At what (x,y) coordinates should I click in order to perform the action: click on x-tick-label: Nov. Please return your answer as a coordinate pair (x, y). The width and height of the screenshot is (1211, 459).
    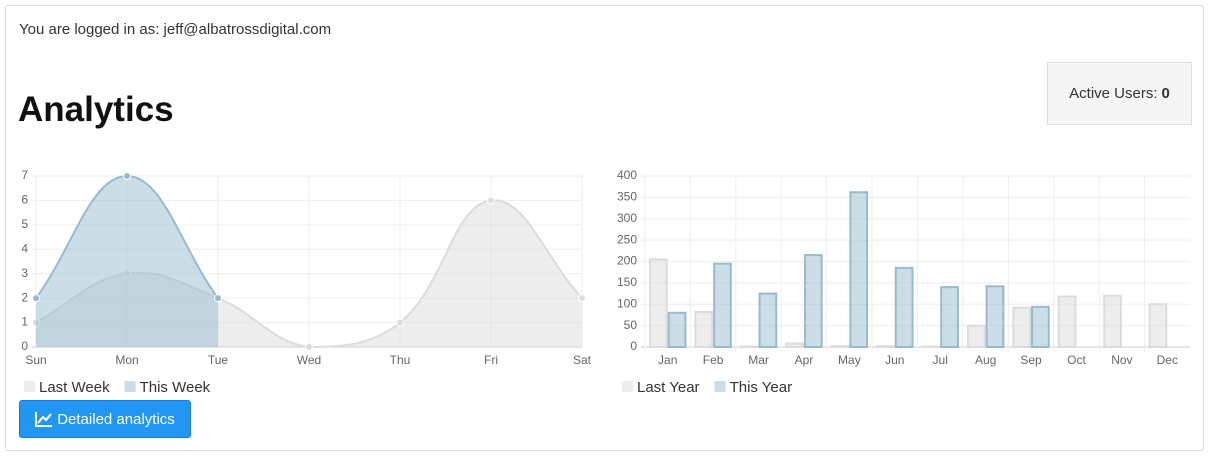
    Looking at the image, I should click on (1121, 360).